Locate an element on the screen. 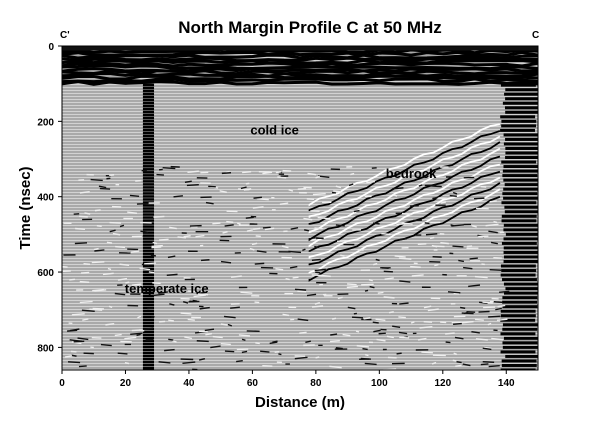  x-axis-label: Distance (m) is located at coordinates (300, 402).